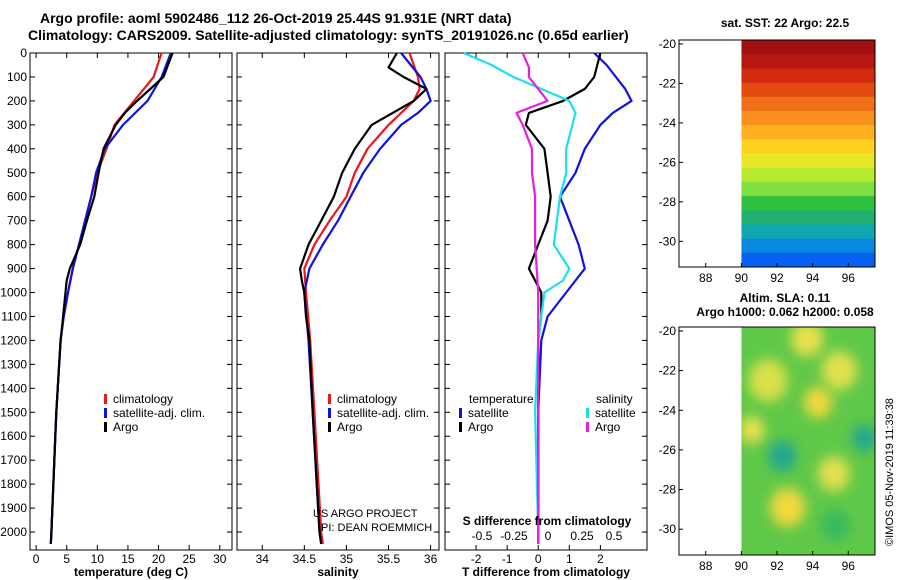  I want to click on y-tick-label: 1400, so click(13, 388).